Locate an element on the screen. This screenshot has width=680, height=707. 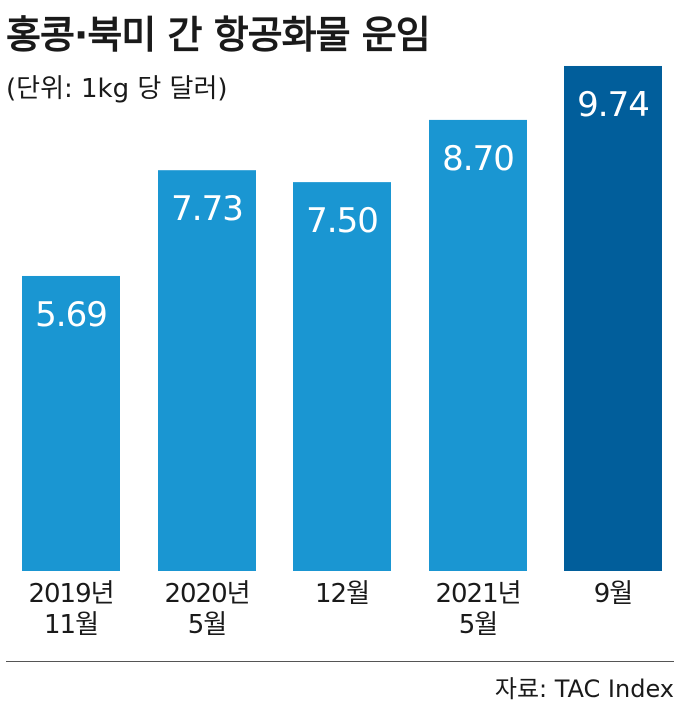
chart-title: 홍콩·북미 간 항공화물 운임 is located at coordinates (218, 35).